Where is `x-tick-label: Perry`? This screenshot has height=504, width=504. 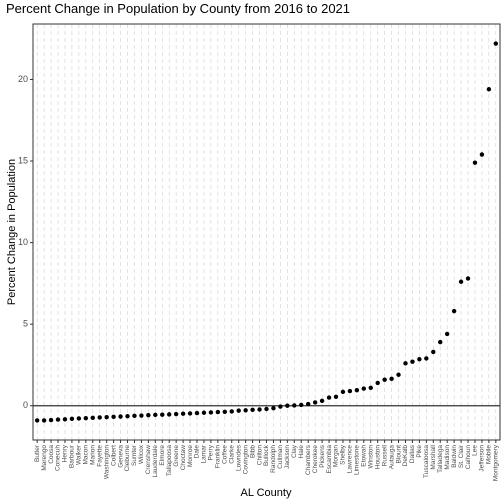
x-tick-label: Perry is located at coordinates (211, 452).